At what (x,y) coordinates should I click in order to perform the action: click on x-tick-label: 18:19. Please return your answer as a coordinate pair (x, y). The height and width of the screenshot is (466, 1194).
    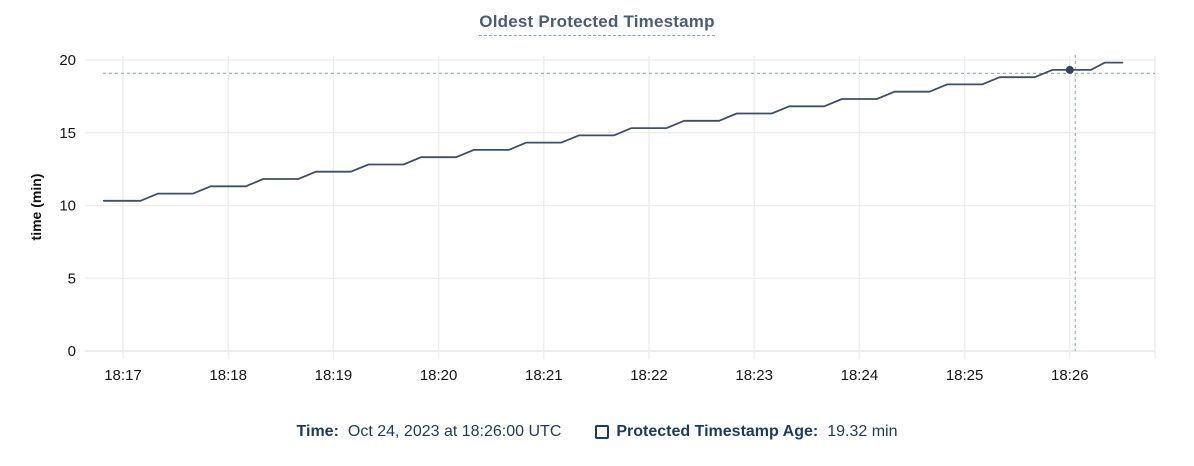
    Looking at the image, I should click on (334, 375).